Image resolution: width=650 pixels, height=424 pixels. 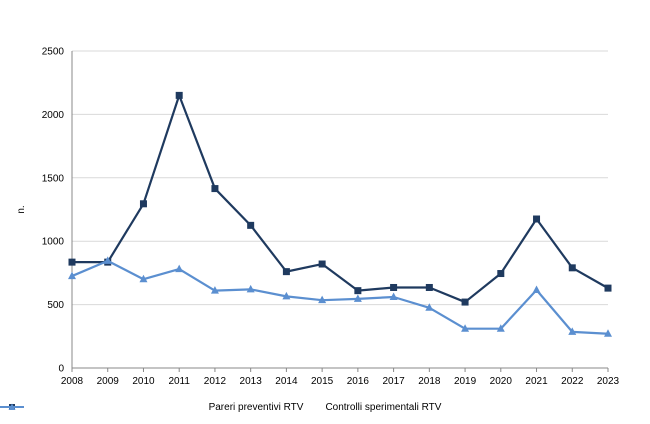 I want to click on y-tick-label: 1000, so click(x=53, y=242).